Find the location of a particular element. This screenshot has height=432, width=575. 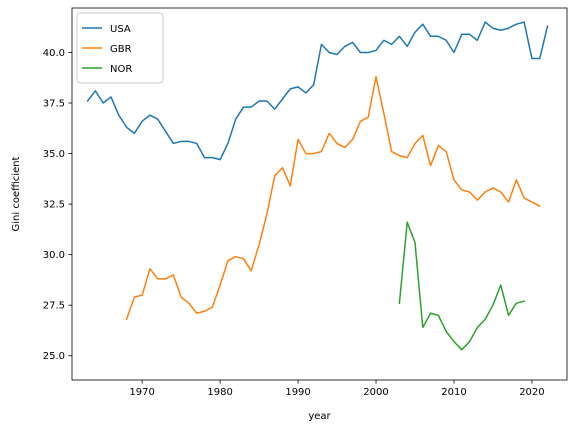

x-tick-label: 1970 is located at coordinates (141, 392).